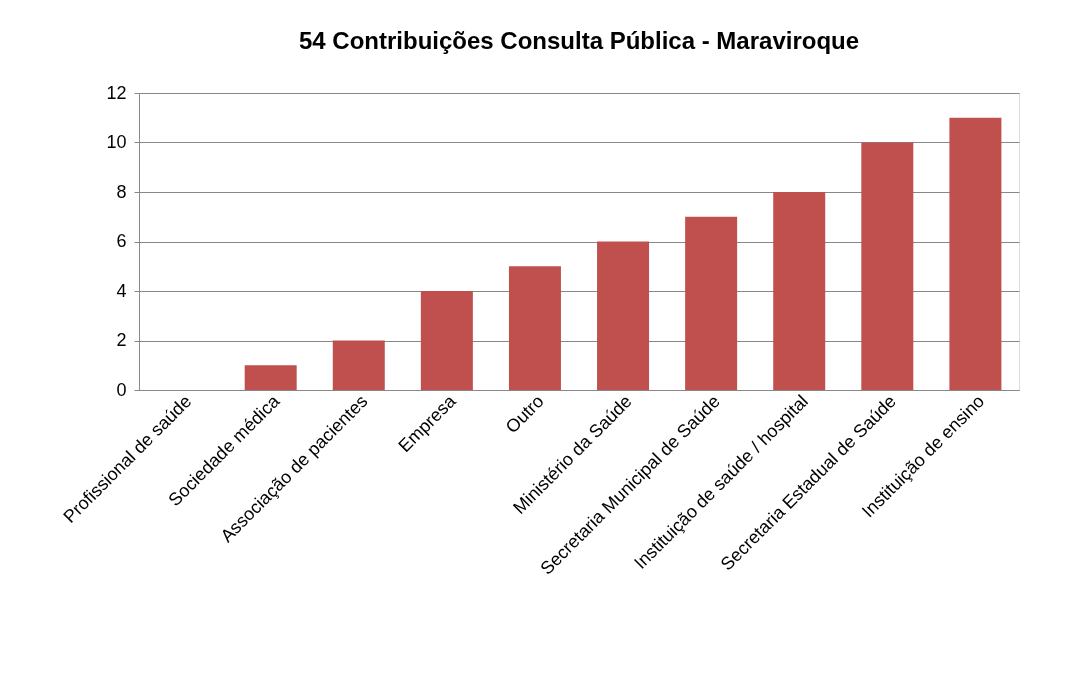 This screenshot has width=1073, height=693. What do you see at coordinates (121, 191) in the screenshot?
I see `y-tick-label: 8` at bounding box center [121, 191].